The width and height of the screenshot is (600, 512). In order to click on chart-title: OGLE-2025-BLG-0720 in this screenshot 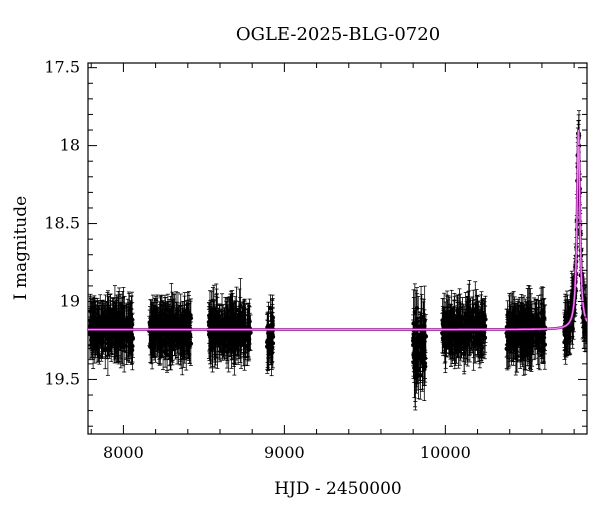, I will do `click(338, 34)`.